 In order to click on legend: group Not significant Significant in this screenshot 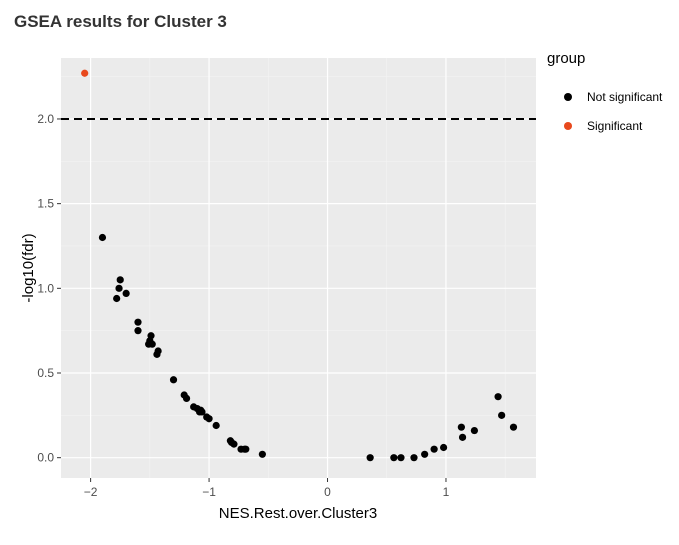, I will do `click(605, 91)`.